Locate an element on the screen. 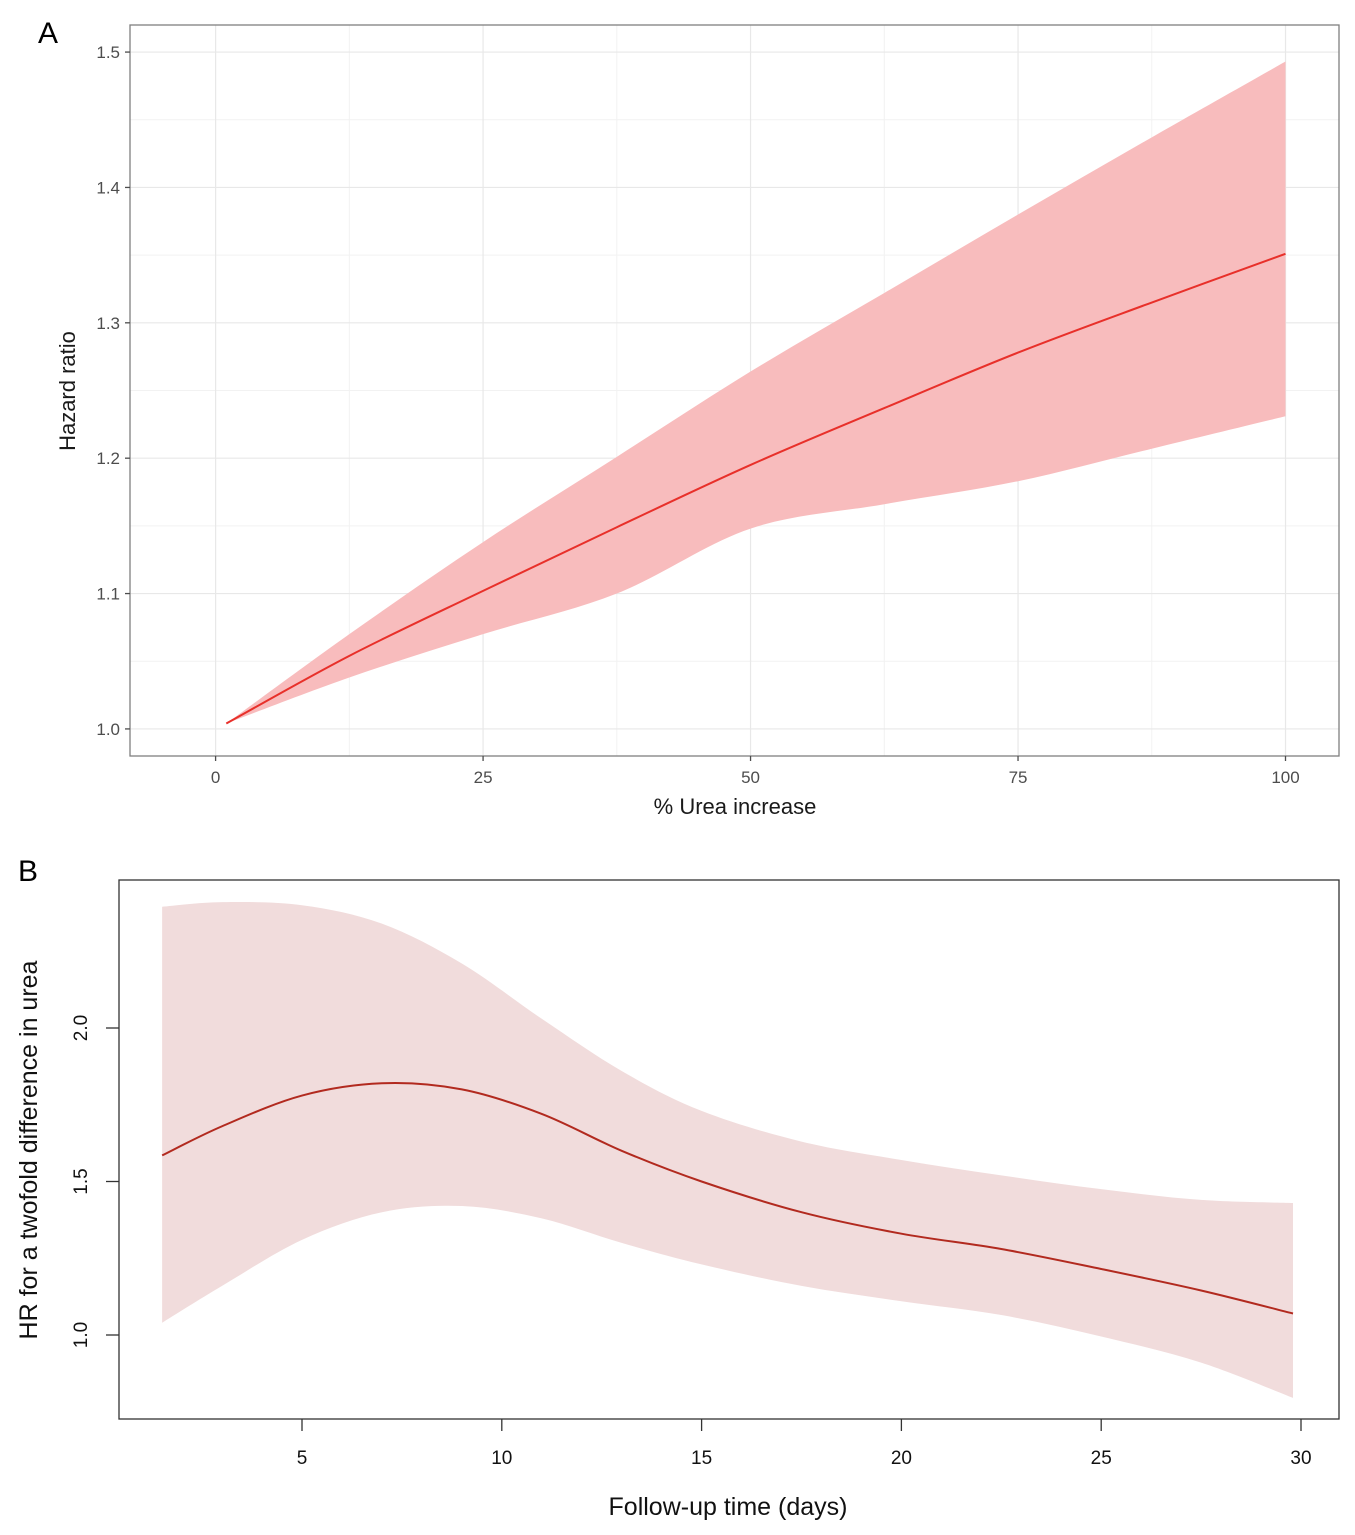  panel-a-x-axis: 0 25 50 75 100 is located at coordinates (755, 771).